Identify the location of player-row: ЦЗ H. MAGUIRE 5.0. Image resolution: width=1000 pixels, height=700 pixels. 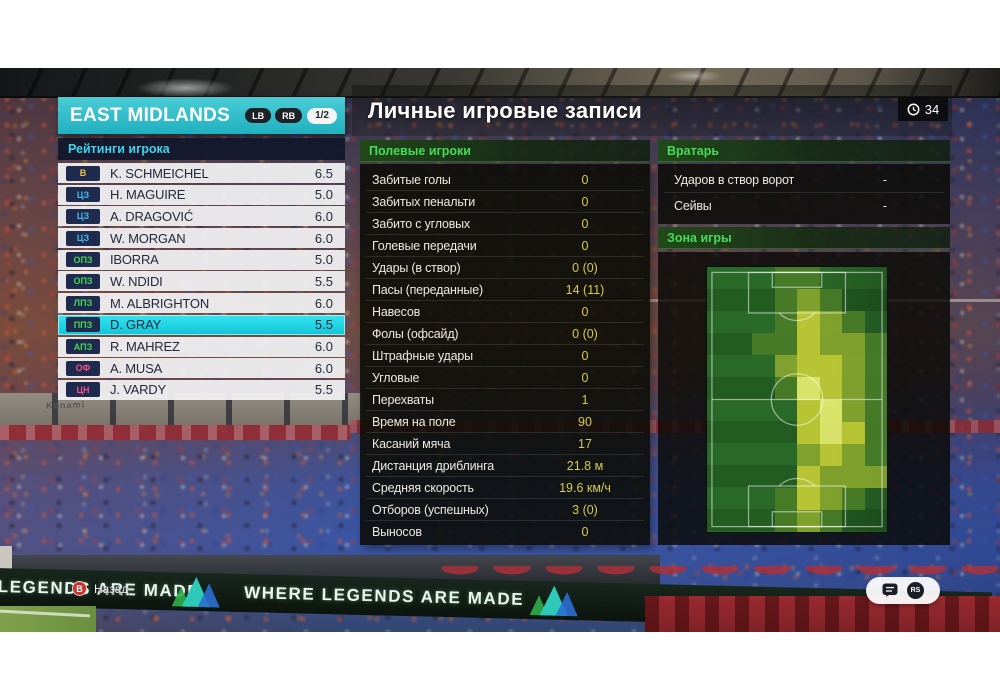
(201, 194).